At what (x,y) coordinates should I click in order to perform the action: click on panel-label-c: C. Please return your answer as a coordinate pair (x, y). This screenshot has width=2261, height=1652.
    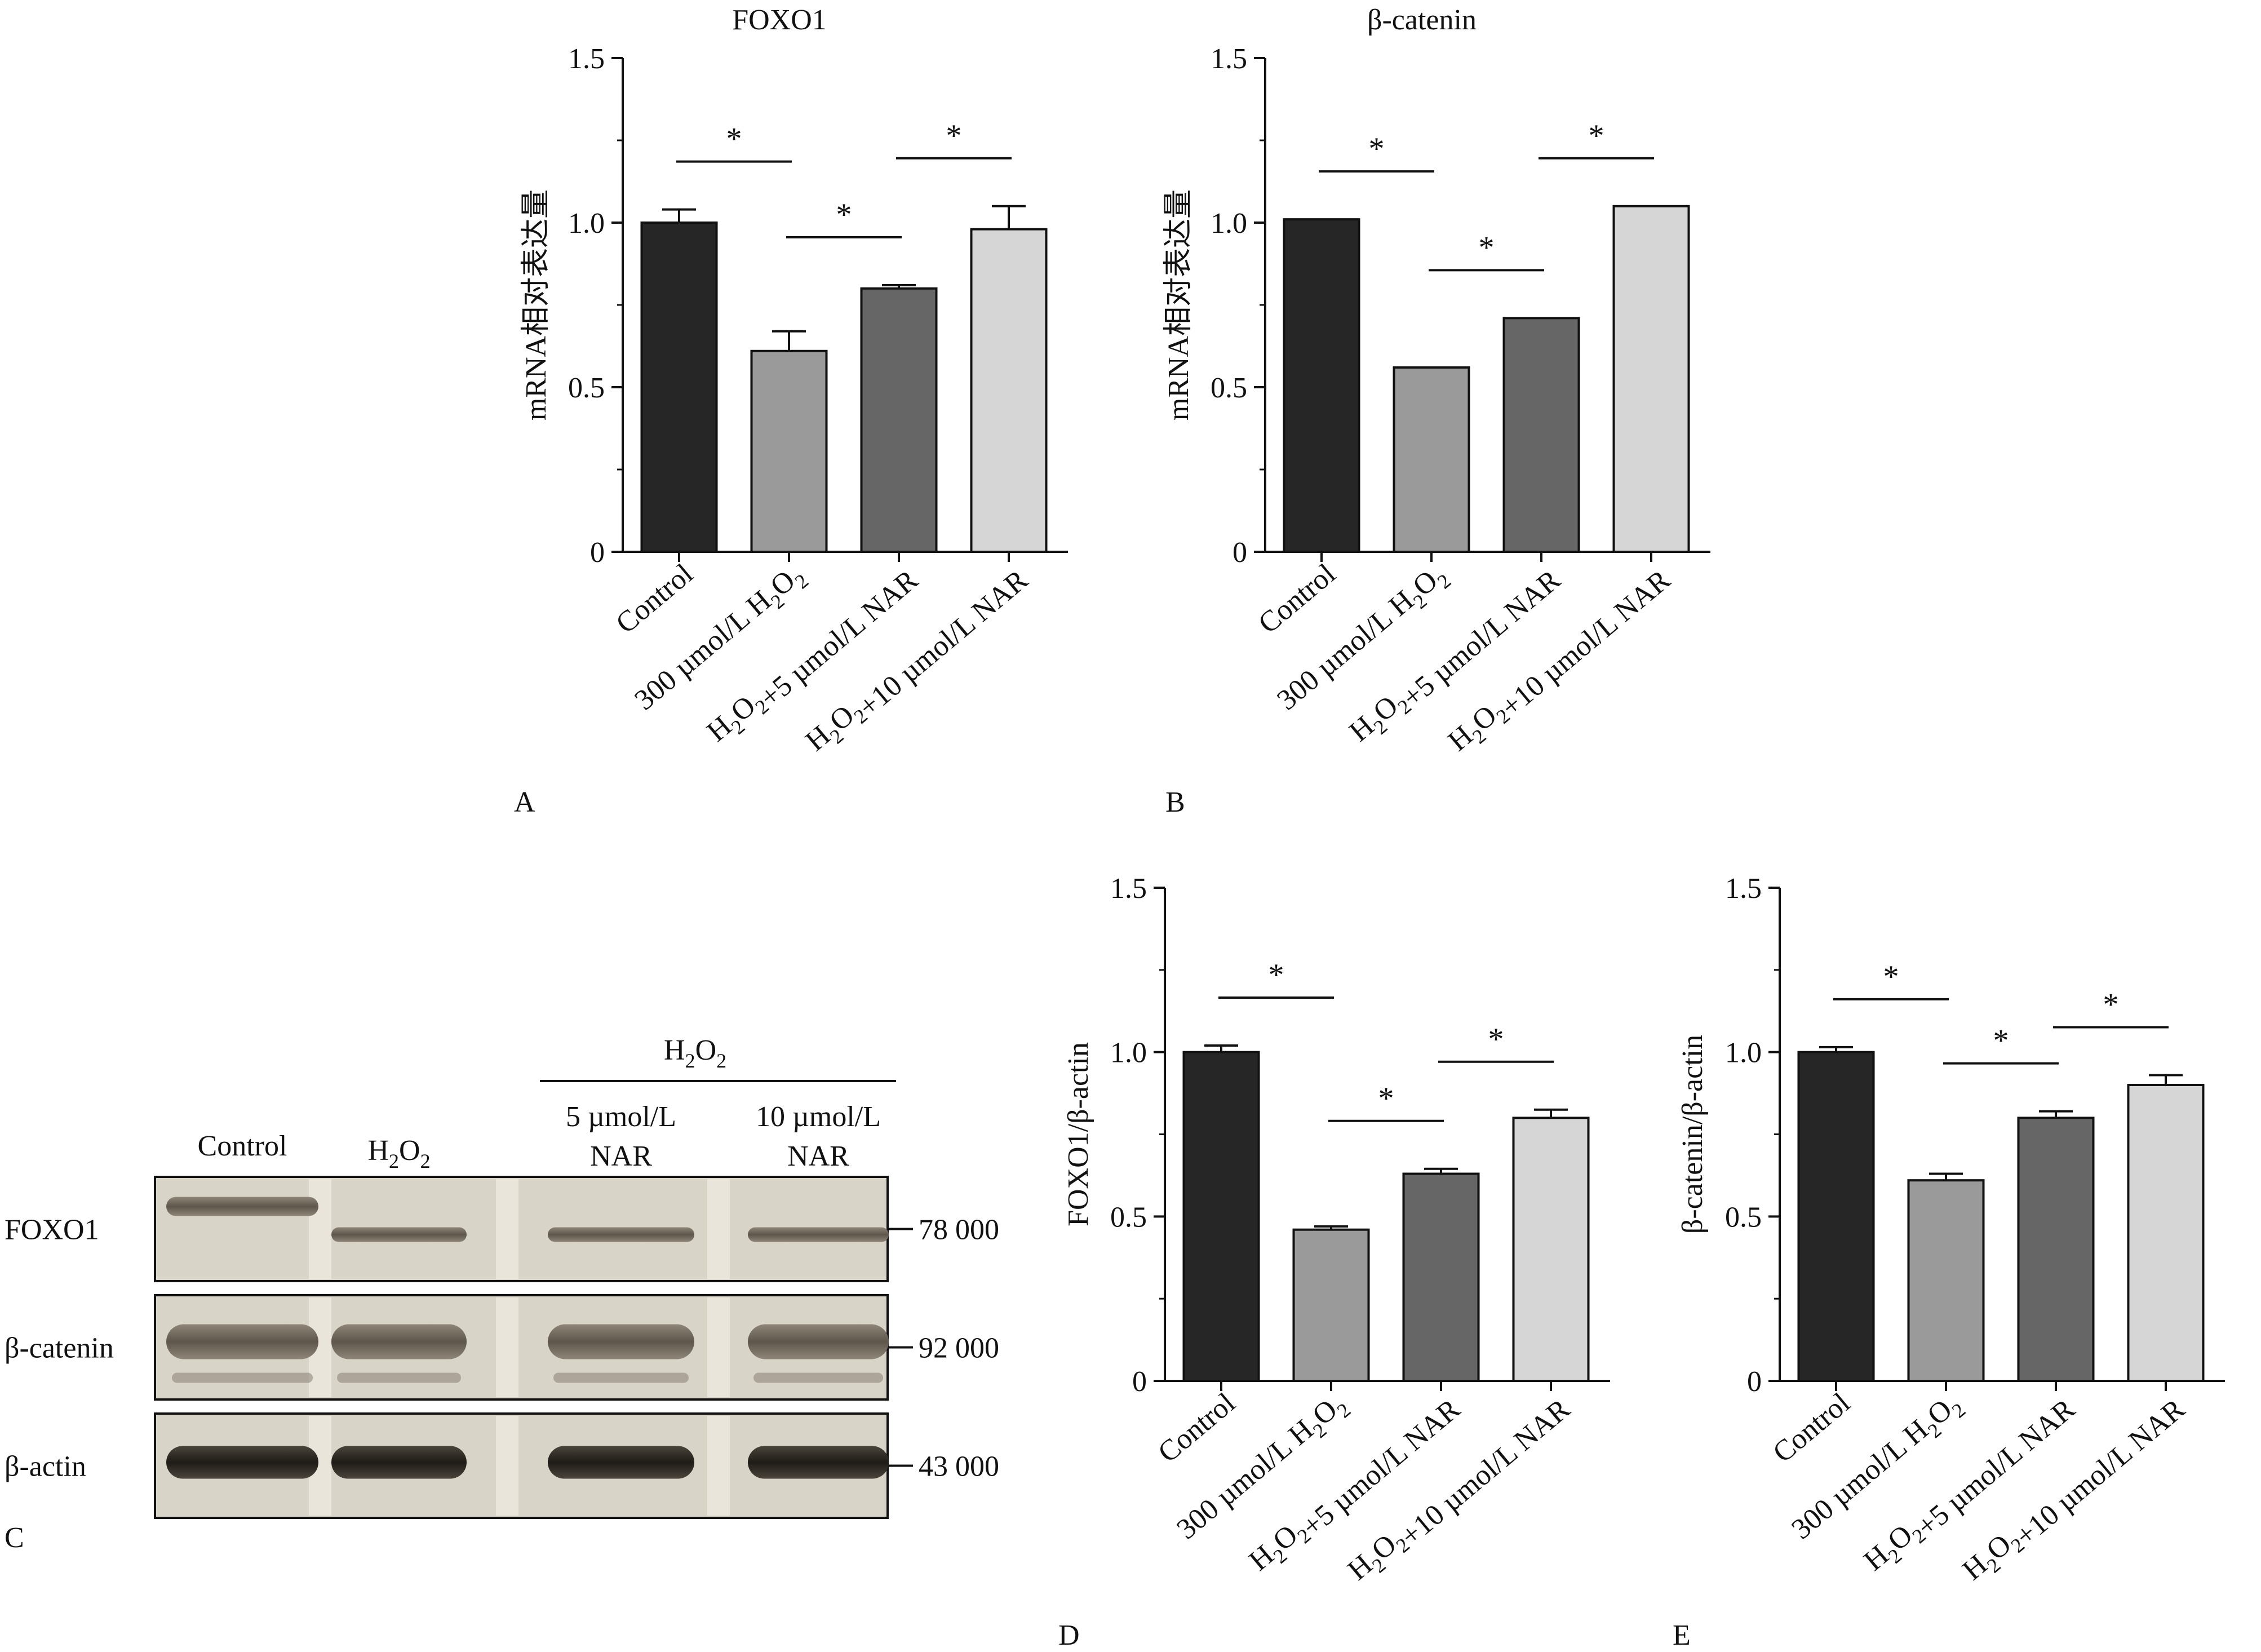
    Looking at the image, I should click on (14, 1538).